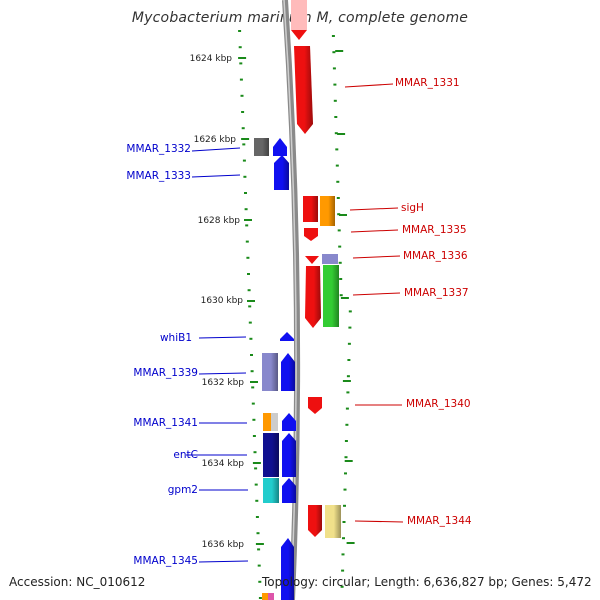 The width and height of the screenshot is (600, 600). I want to click on gene-mmar-1339-arrow, so click(278, 372).